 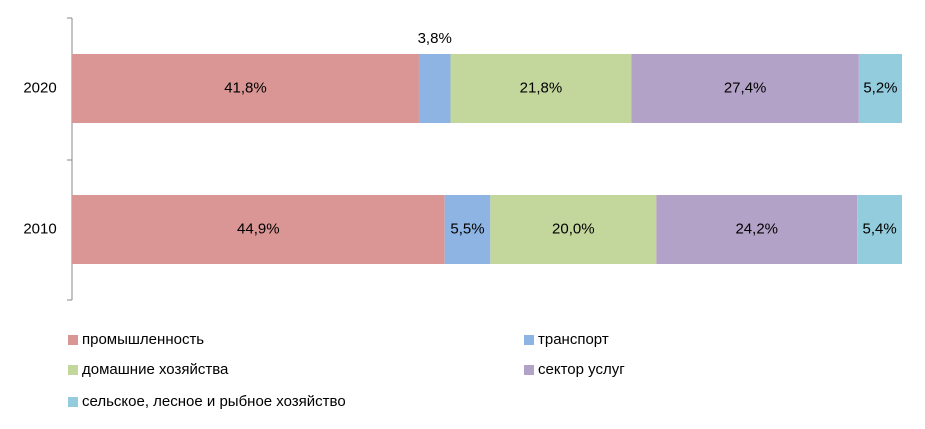 I want to click on value-label: 5,4%, so click(x=879, y=228).